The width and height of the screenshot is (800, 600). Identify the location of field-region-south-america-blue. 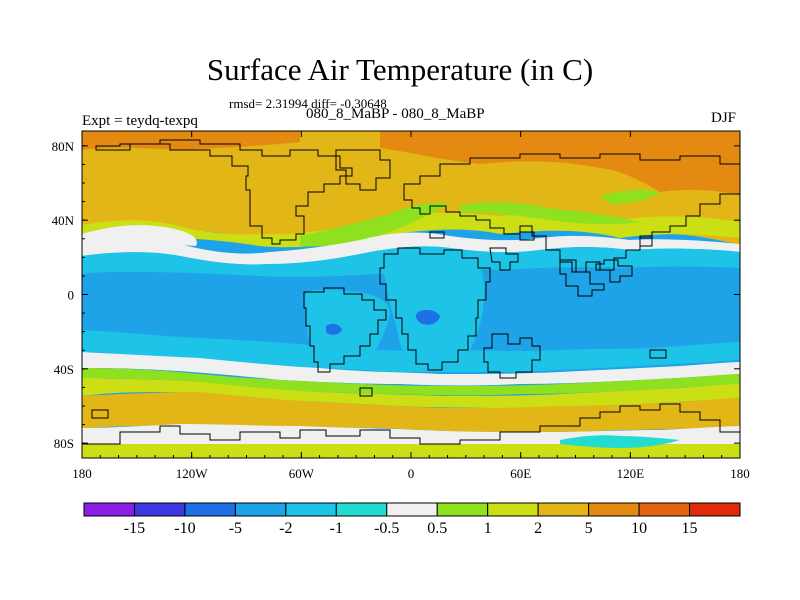
(348, 328).